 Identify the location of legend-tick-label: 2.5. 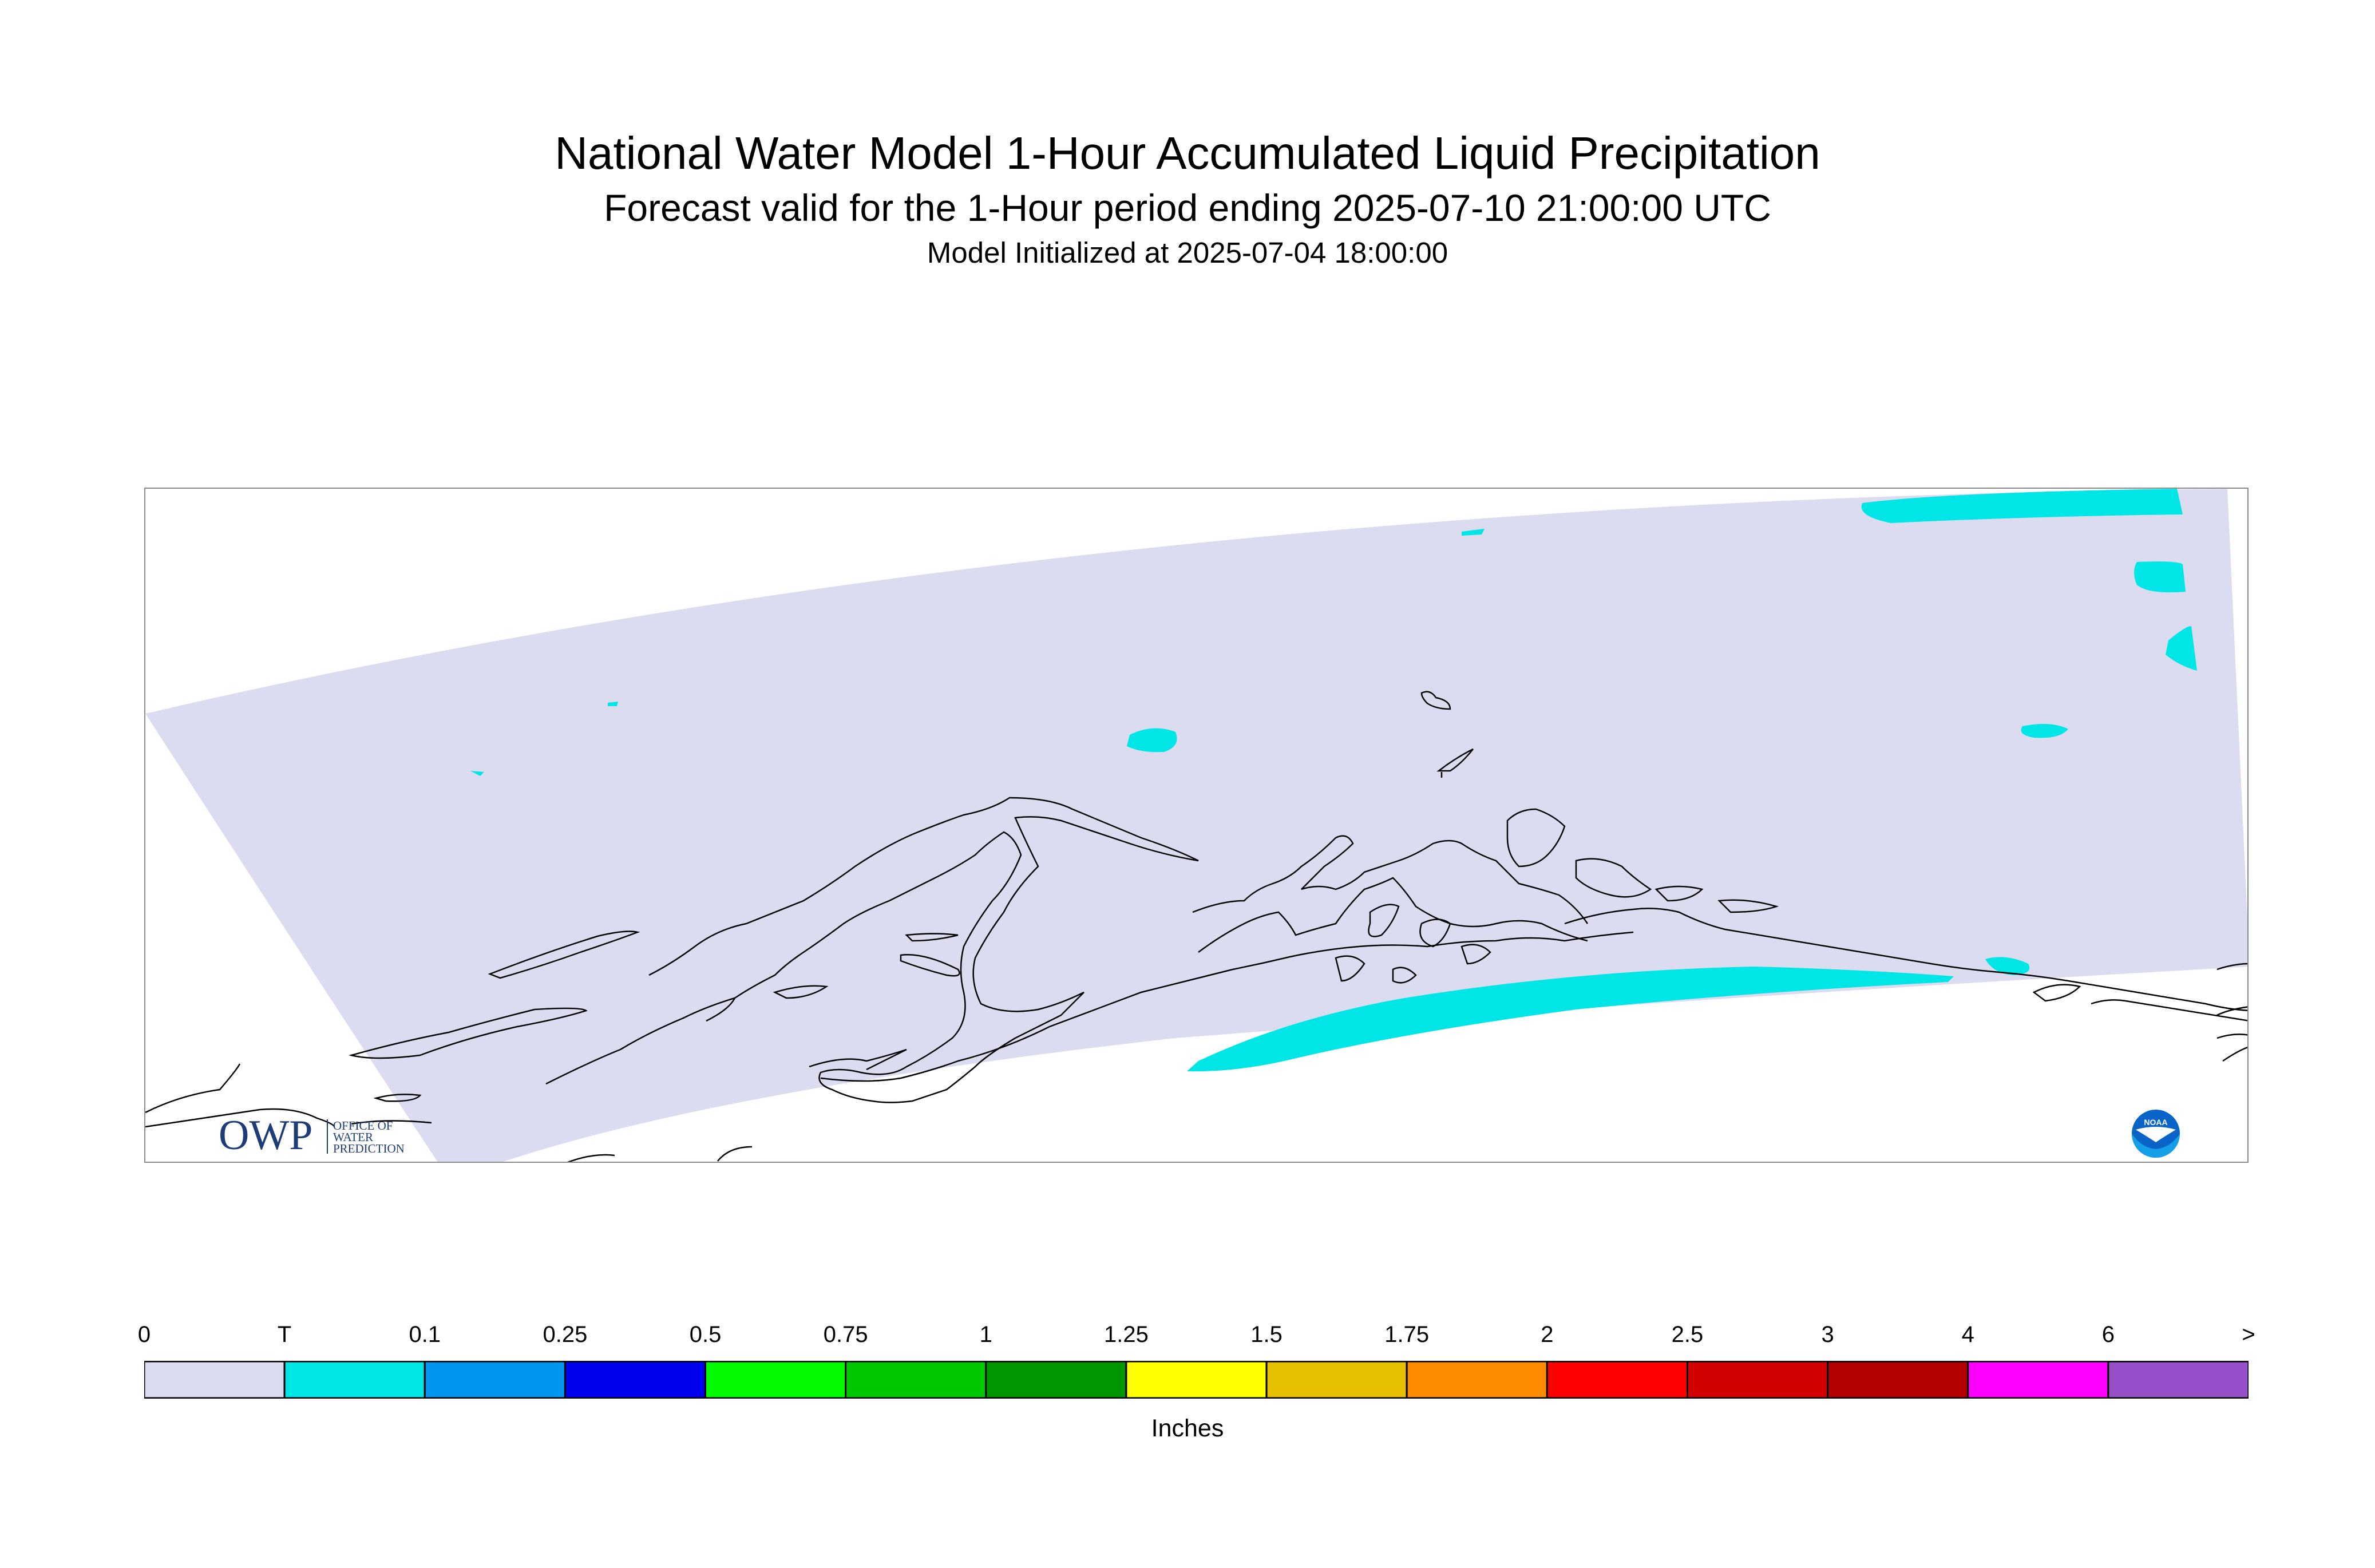
(1687, 1334).